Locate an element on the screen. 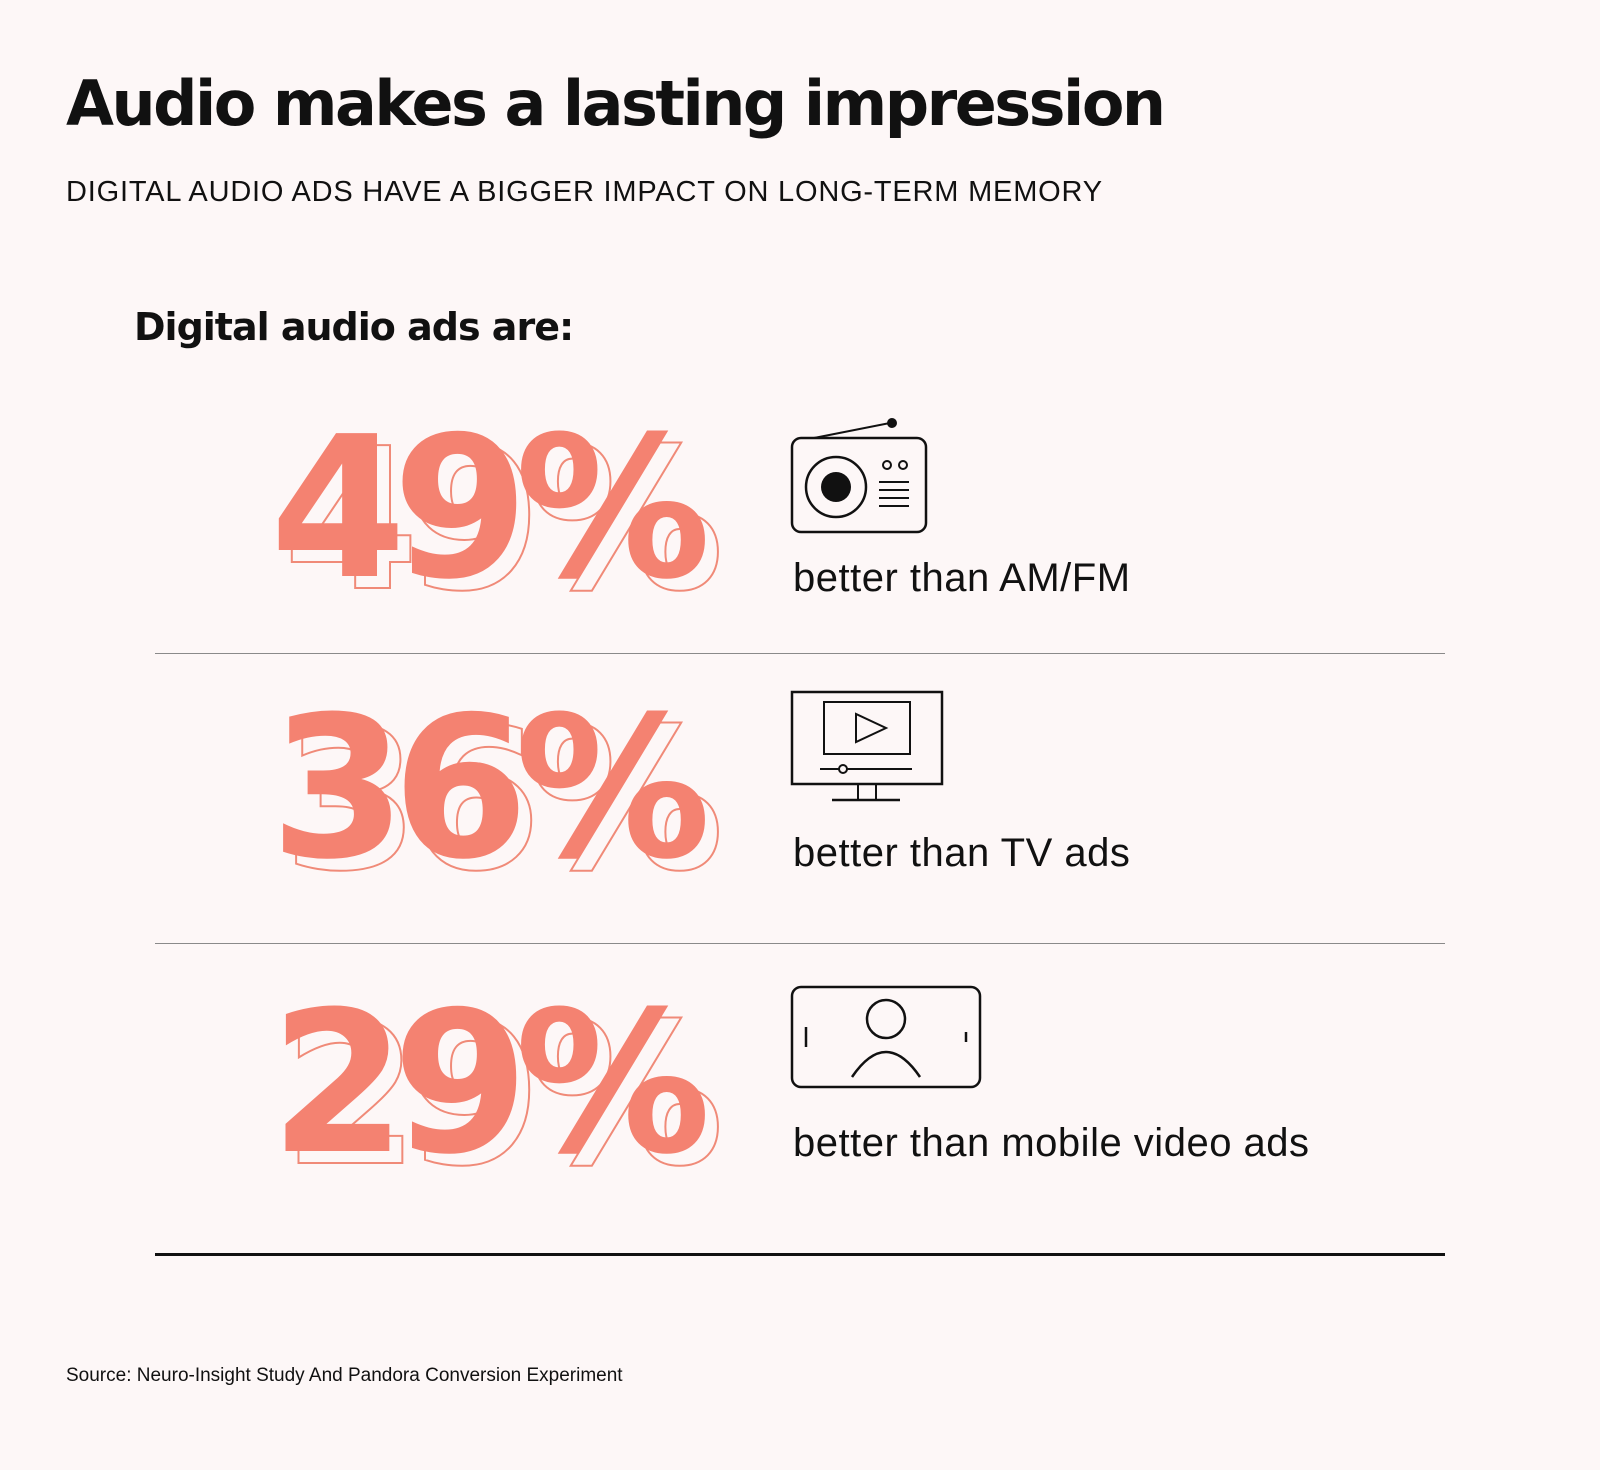 This screenshot has height=1470, width=1600. stat-label-tv: better than TV ads is located at coordinates (962, 853).